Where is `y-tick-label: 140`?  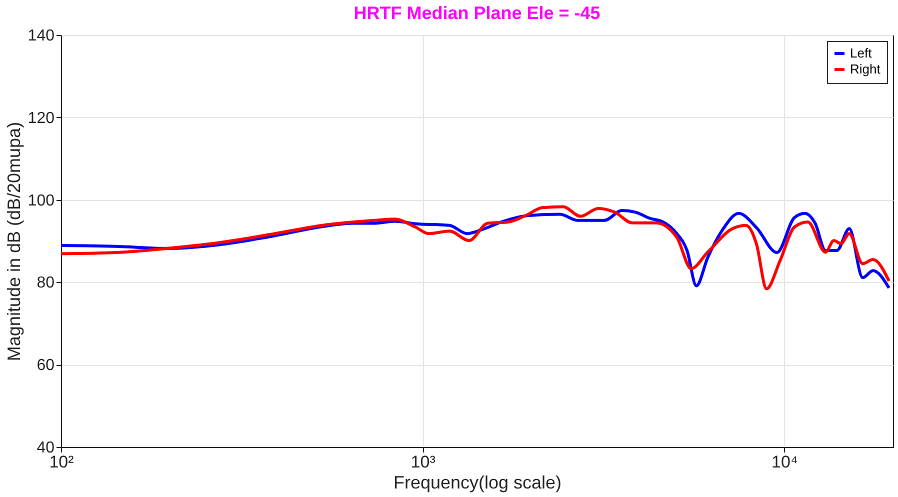 y-tick-label: 140 is located at coordinates (41, 36).